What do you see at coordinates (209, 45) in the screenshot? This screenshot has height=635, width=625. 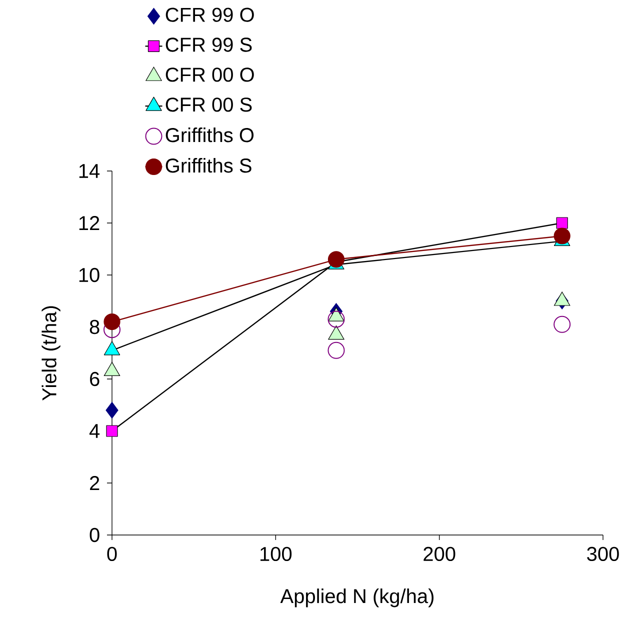 I see `legend-label: CFR 99 S` at bounding box center [209, 45].